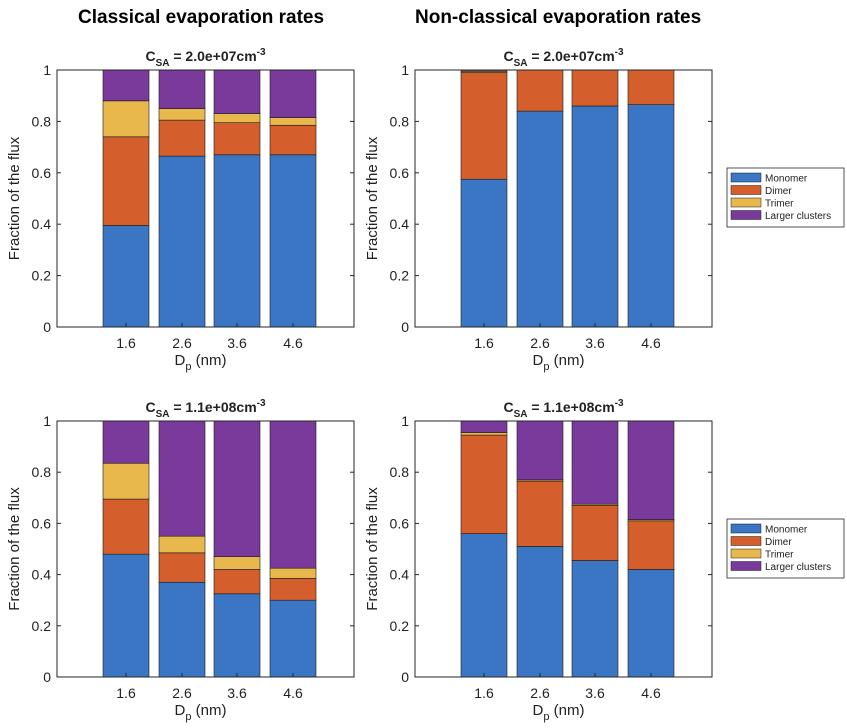 Image resolution: width=847 pixels, height=728 pixels. What do you see at coordinates (182, 114) in the screenshot?
I see `bar-segment-trimer-2.6` at bounding box center [182, 114].